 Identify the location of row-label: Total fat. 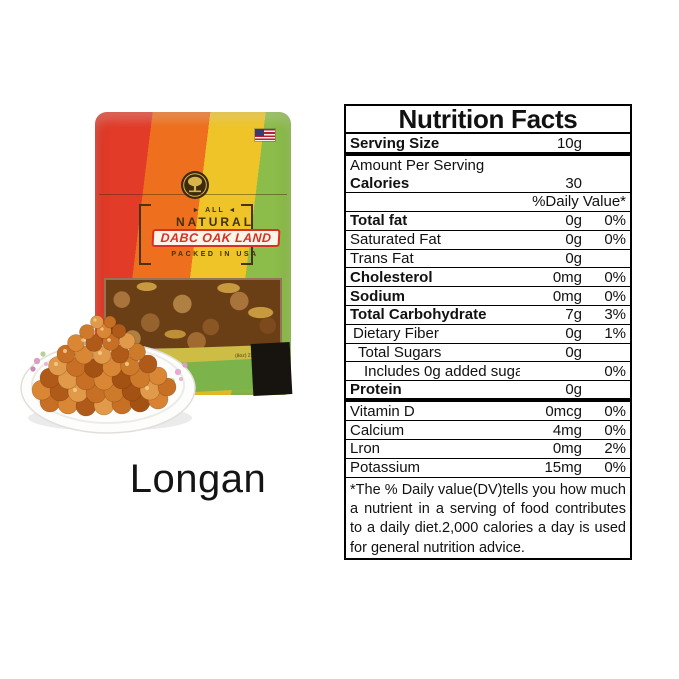
(379, 221).